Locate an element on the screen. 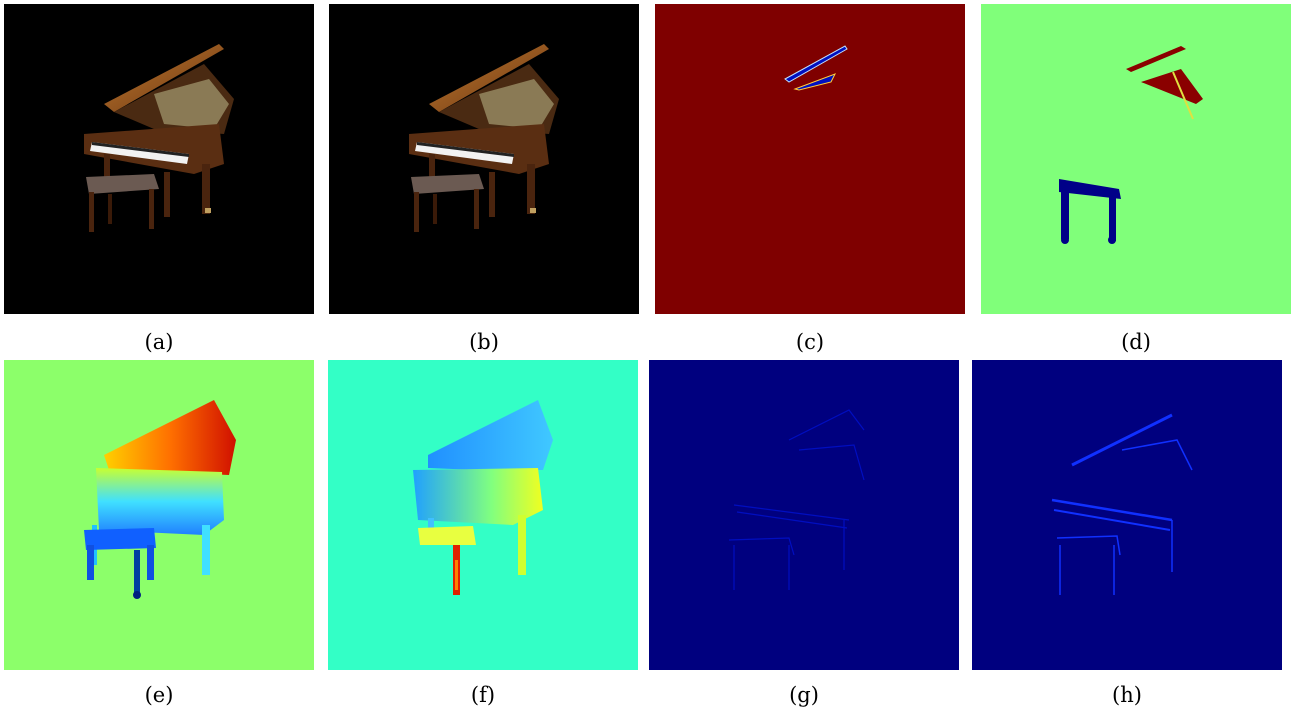 Image resolution: width=1299 pixels, height=716 pixels. panel-f-depth-map is located at coordinates (483, 515).